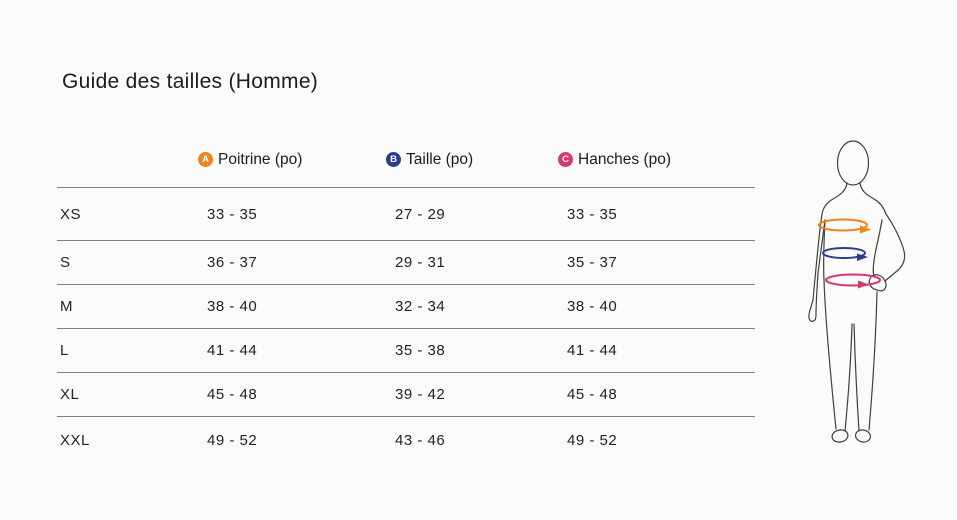  I want to click on body-figure, so click(857, 291).